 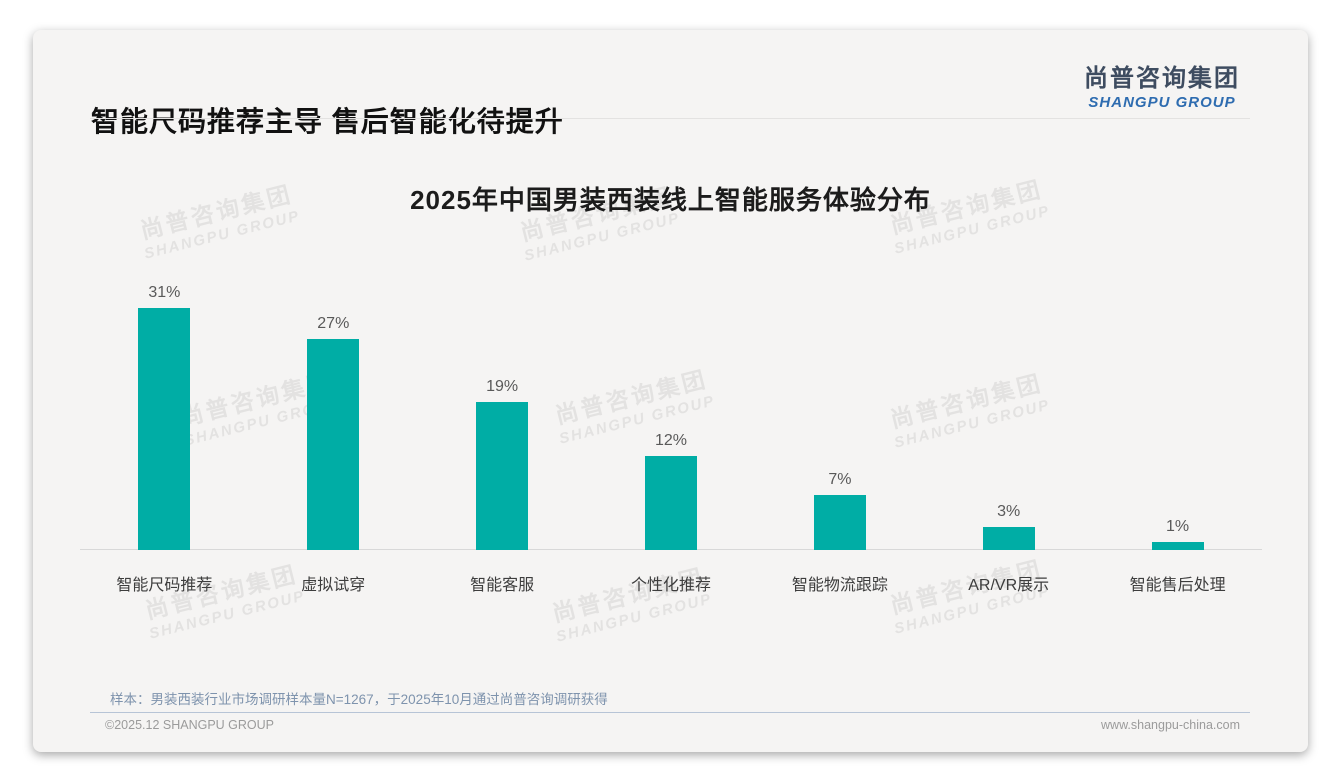 What do you see at coordinates (1162, 78) in the screenshot?
I see `logo-chinese-name: 尚普咨询集团` at bounding box center [1162, 78].